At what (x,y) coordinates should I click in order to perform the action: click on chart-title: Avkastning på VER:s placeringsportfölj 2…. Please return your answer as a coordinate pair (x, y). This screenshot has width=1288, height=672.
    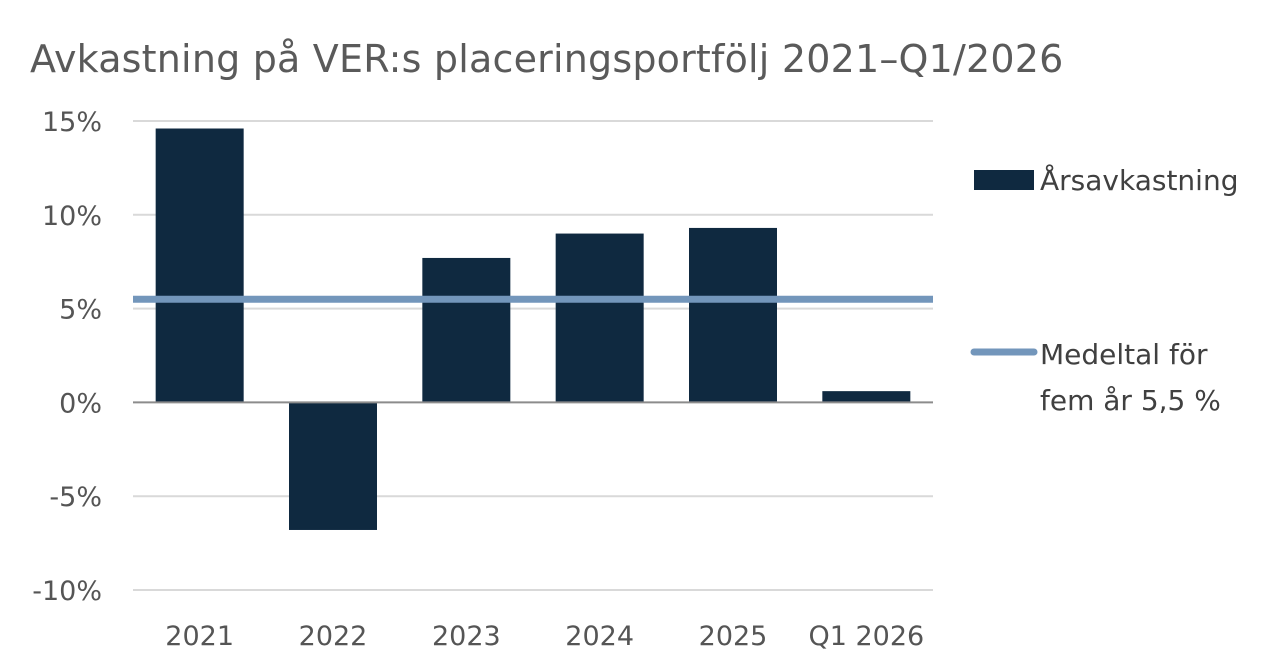
    Looking at the image, I should click on (547, 59).